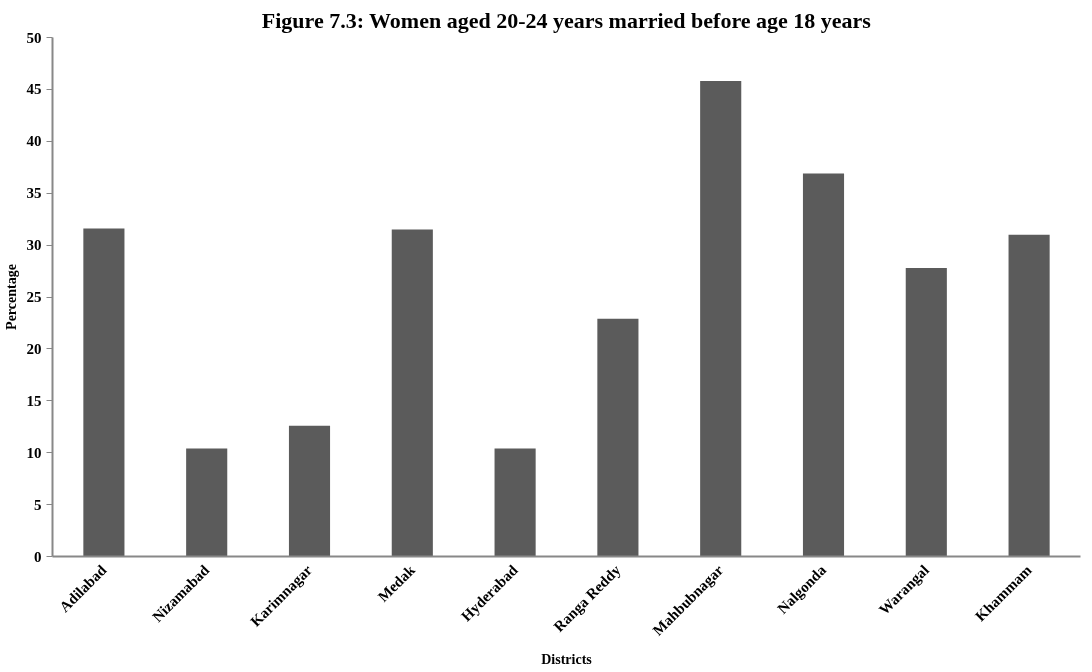 This screenshot has height=672, width=1092. Describe the element at coordinates (38, 504) in the screenshot. I see `y-tick-label: 5` at that location.